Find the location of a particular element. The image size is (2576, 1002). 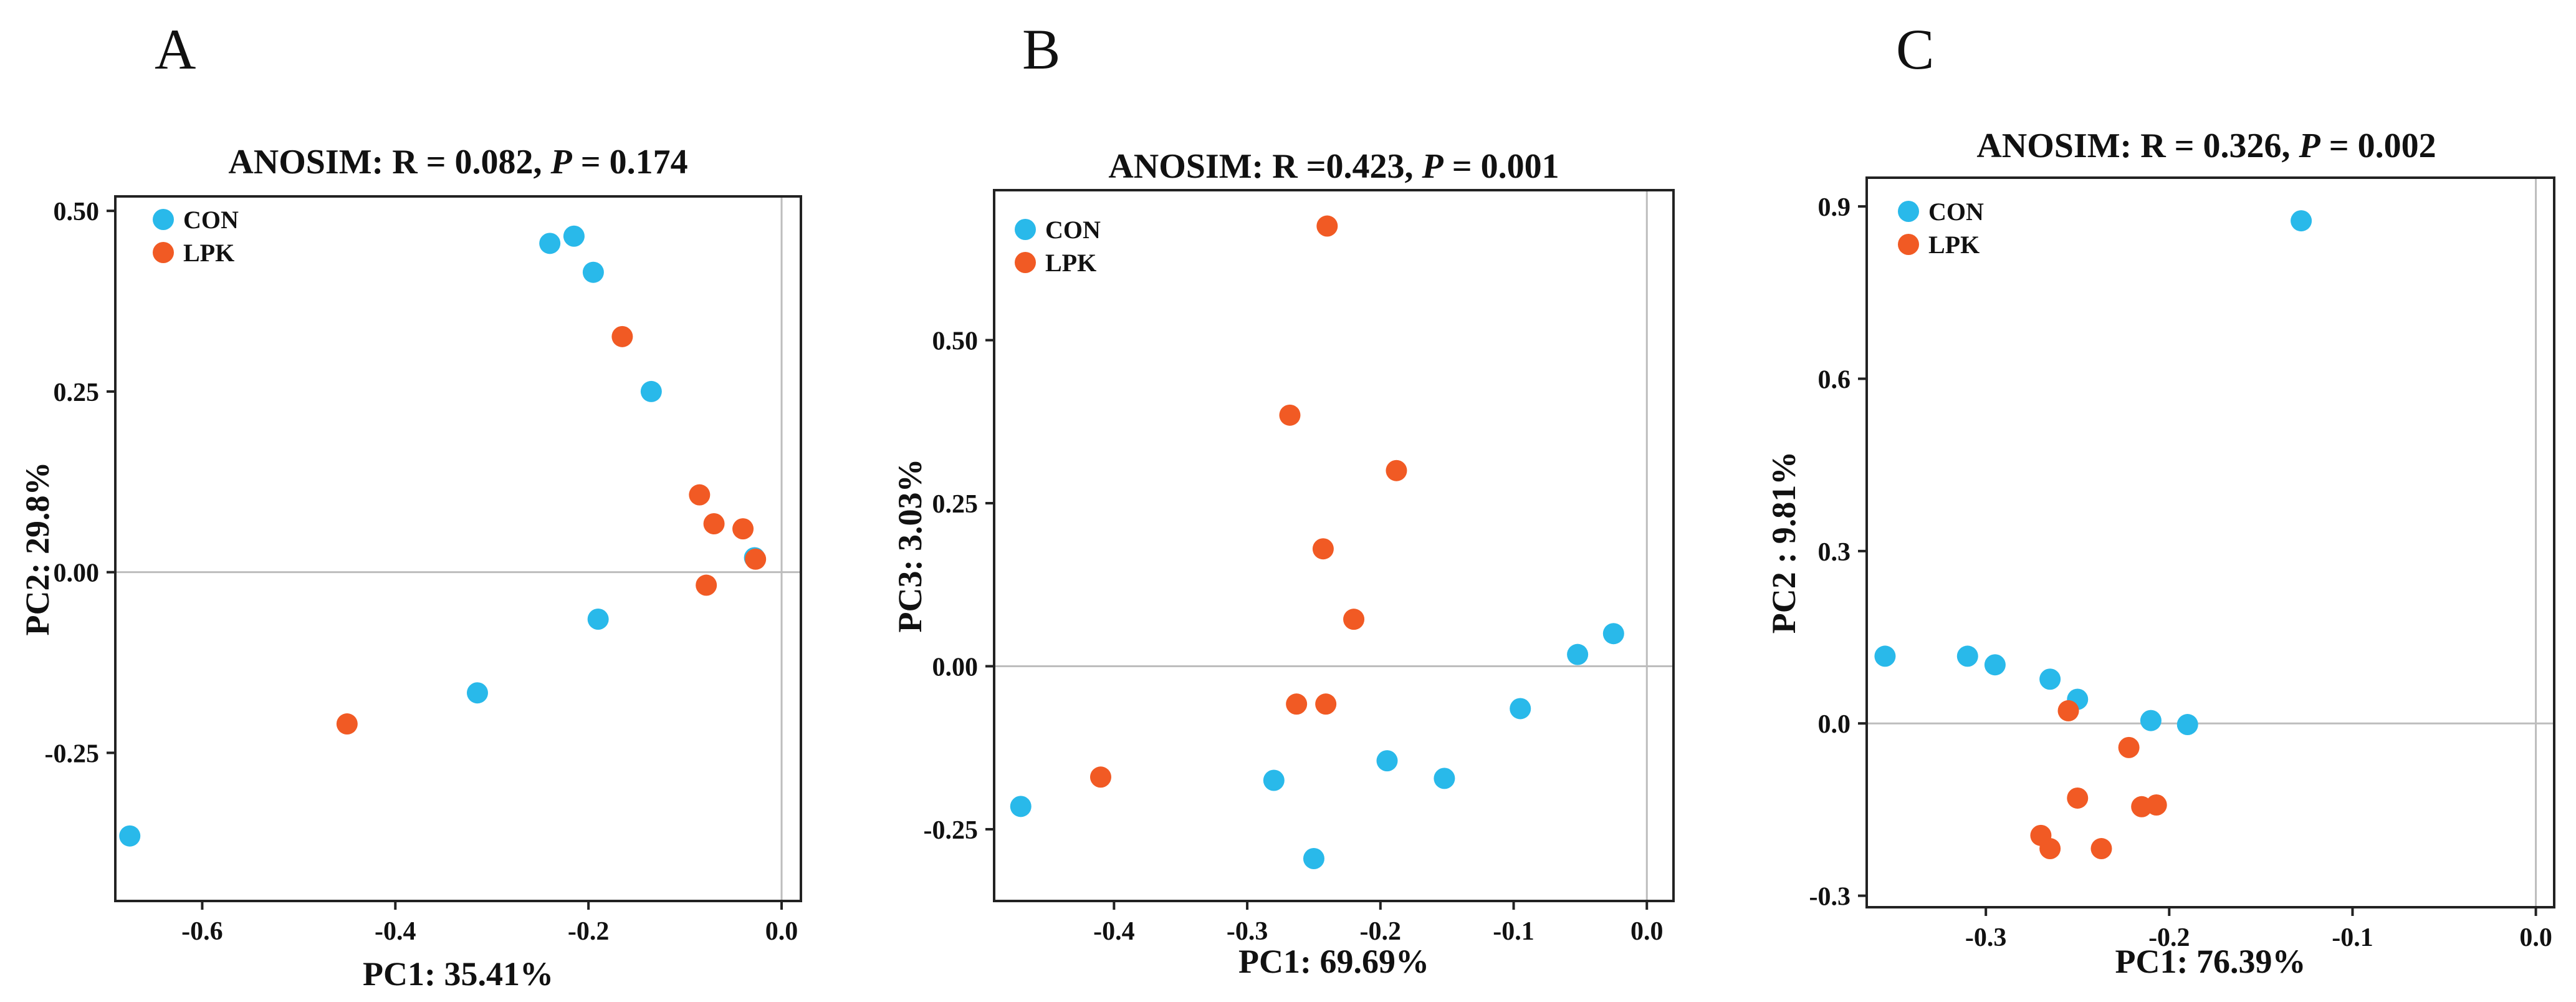

y-axis-label: PC3: 3.03% is located at coordinates (910, 546).